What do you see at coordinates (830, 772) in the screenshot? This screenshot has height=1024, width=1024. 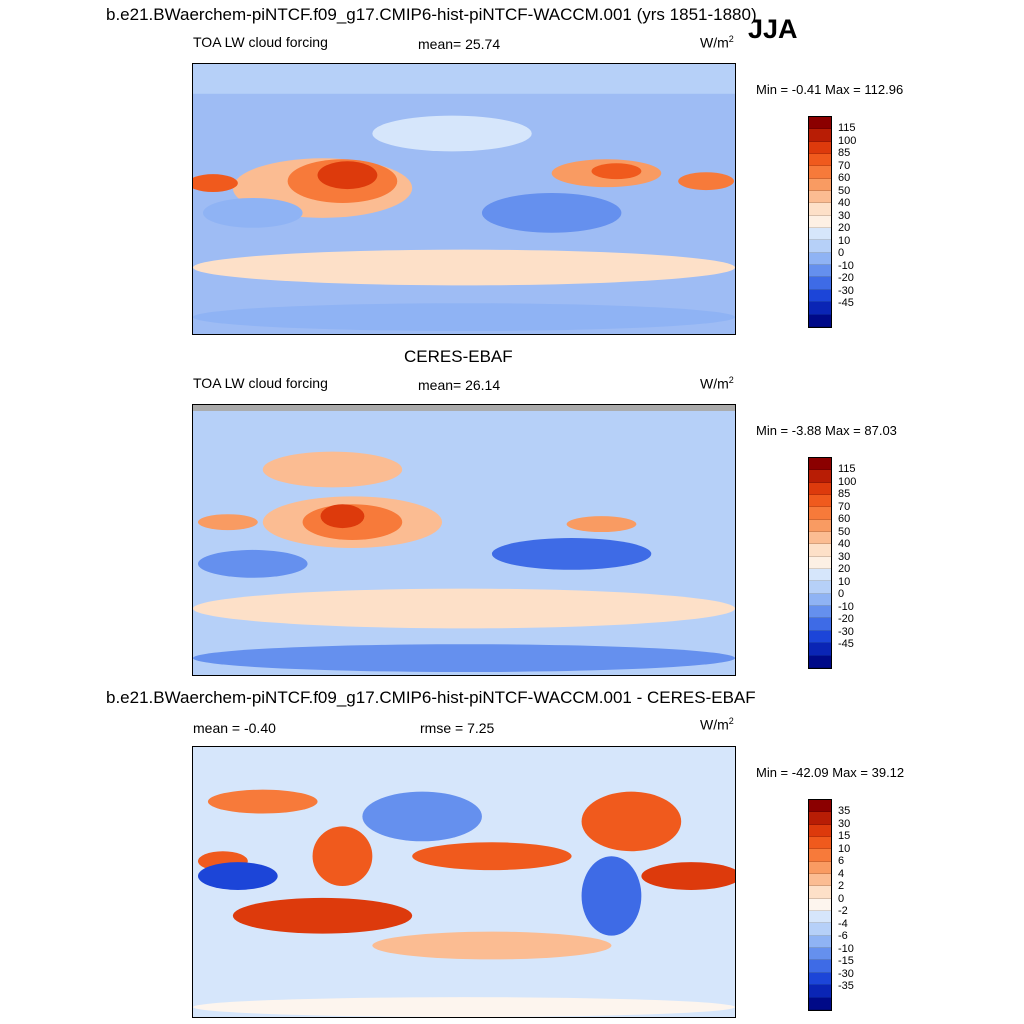 I see `panel3-minmax: Min = -42.09 Max = 39.12` at bounding box center [830, 772].